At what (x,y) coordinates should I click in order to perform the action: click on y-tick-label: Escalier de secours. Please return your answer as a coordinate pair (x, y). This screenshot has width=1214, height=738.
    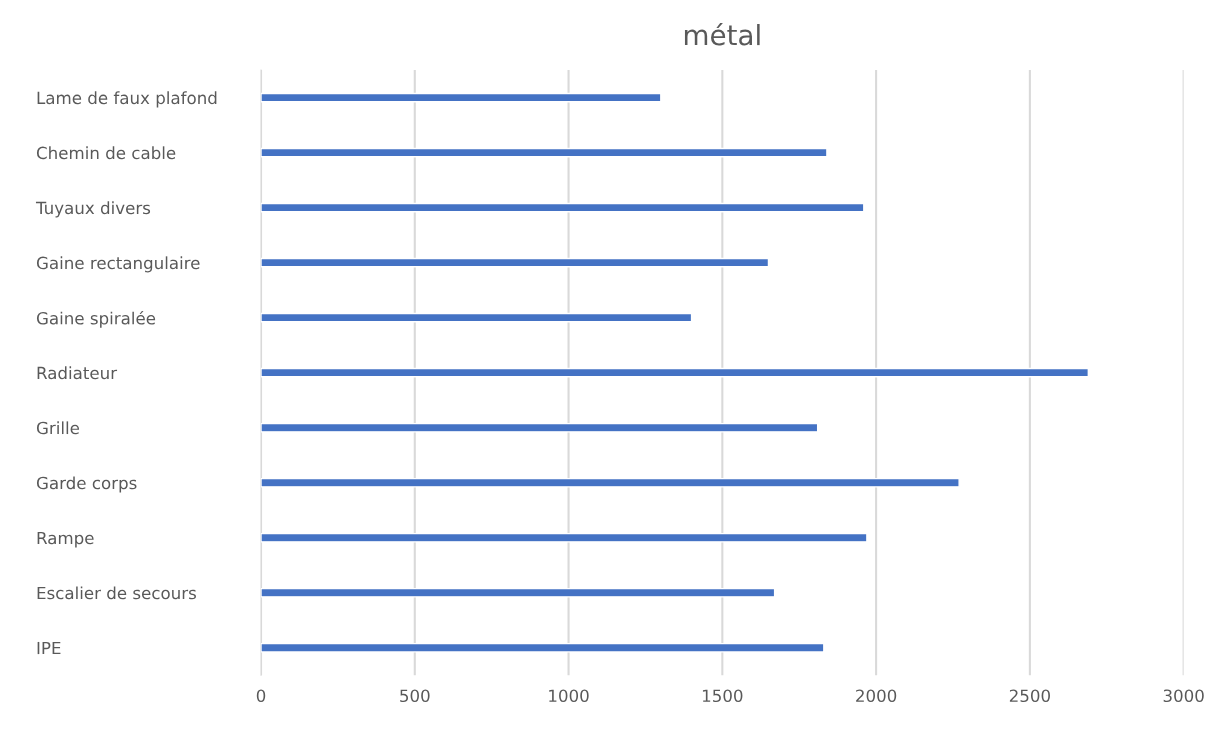
    Looking at the image, I should click on (116, 593).